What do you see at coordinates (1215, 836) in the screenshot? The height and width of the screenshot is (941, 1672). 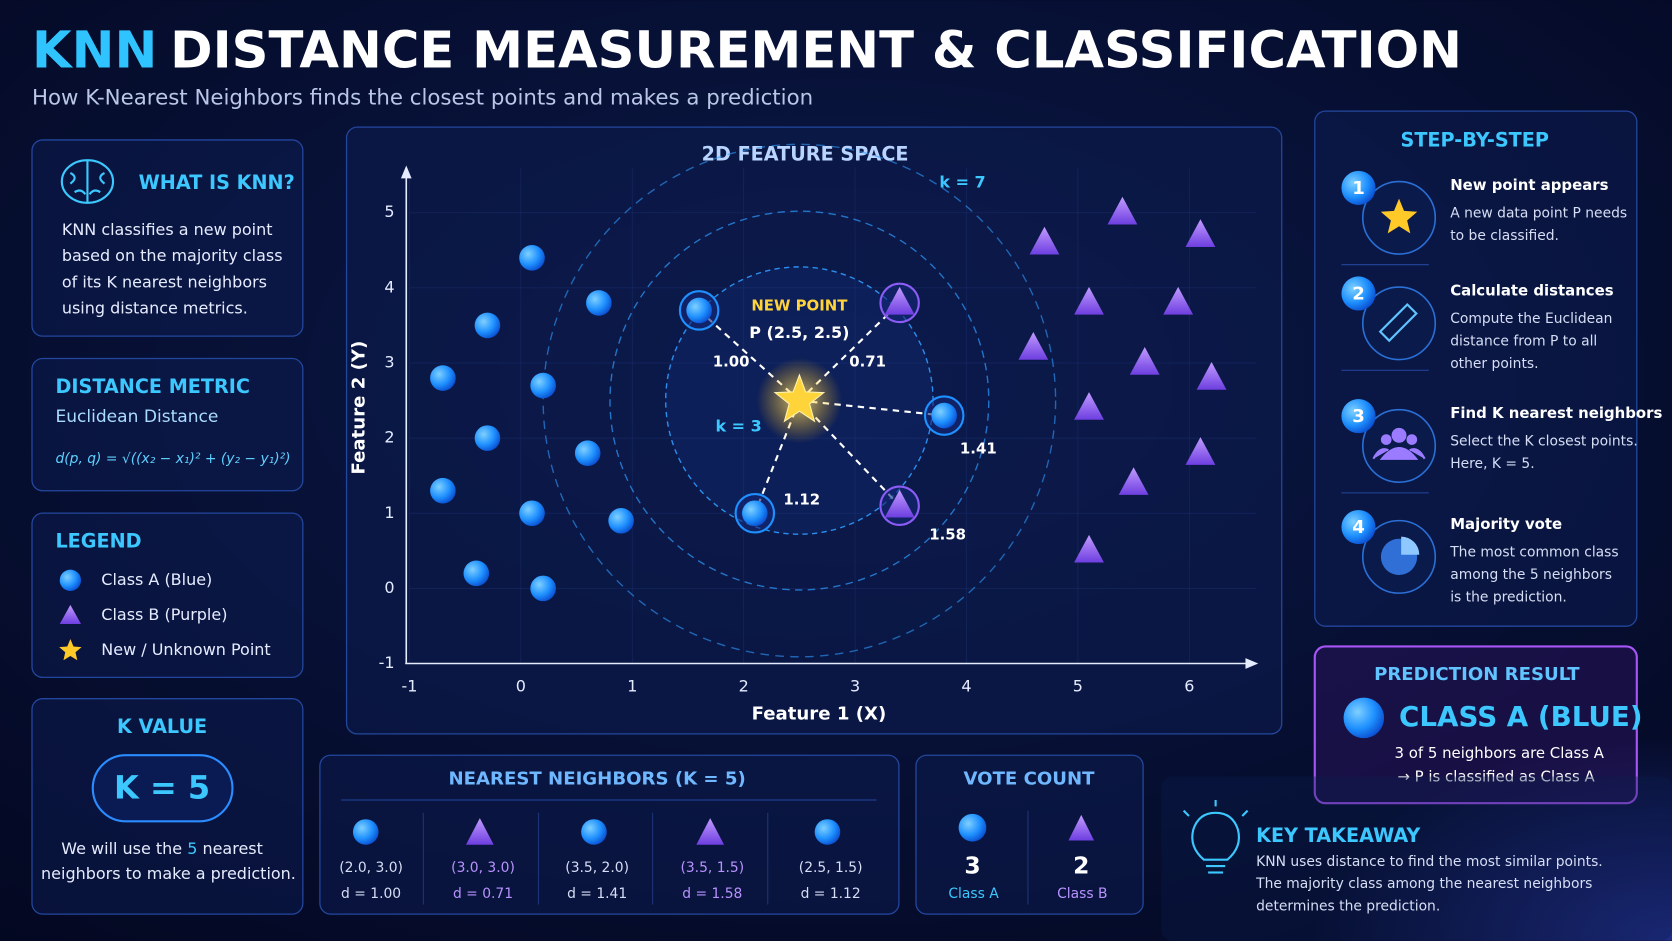 I see `bulb-icon` at bounding box center [1215, 836].